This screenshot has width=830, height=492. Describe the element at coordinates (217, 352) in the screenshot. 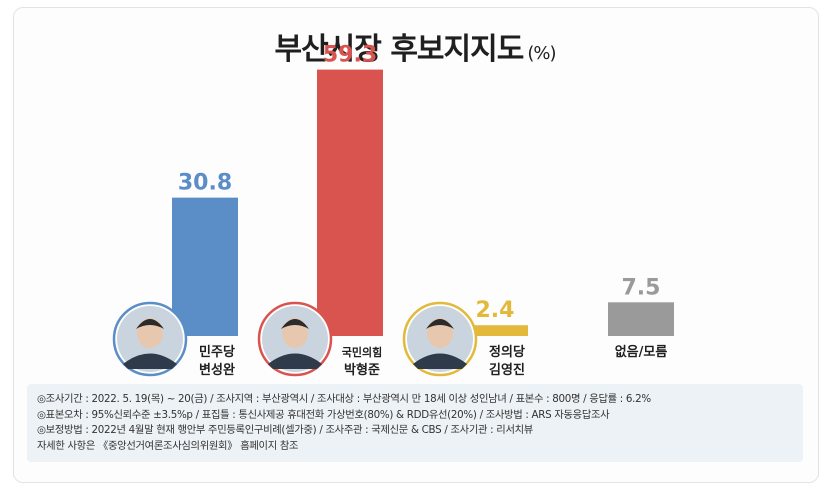

I see `candidate-party: 민주당` at that location.